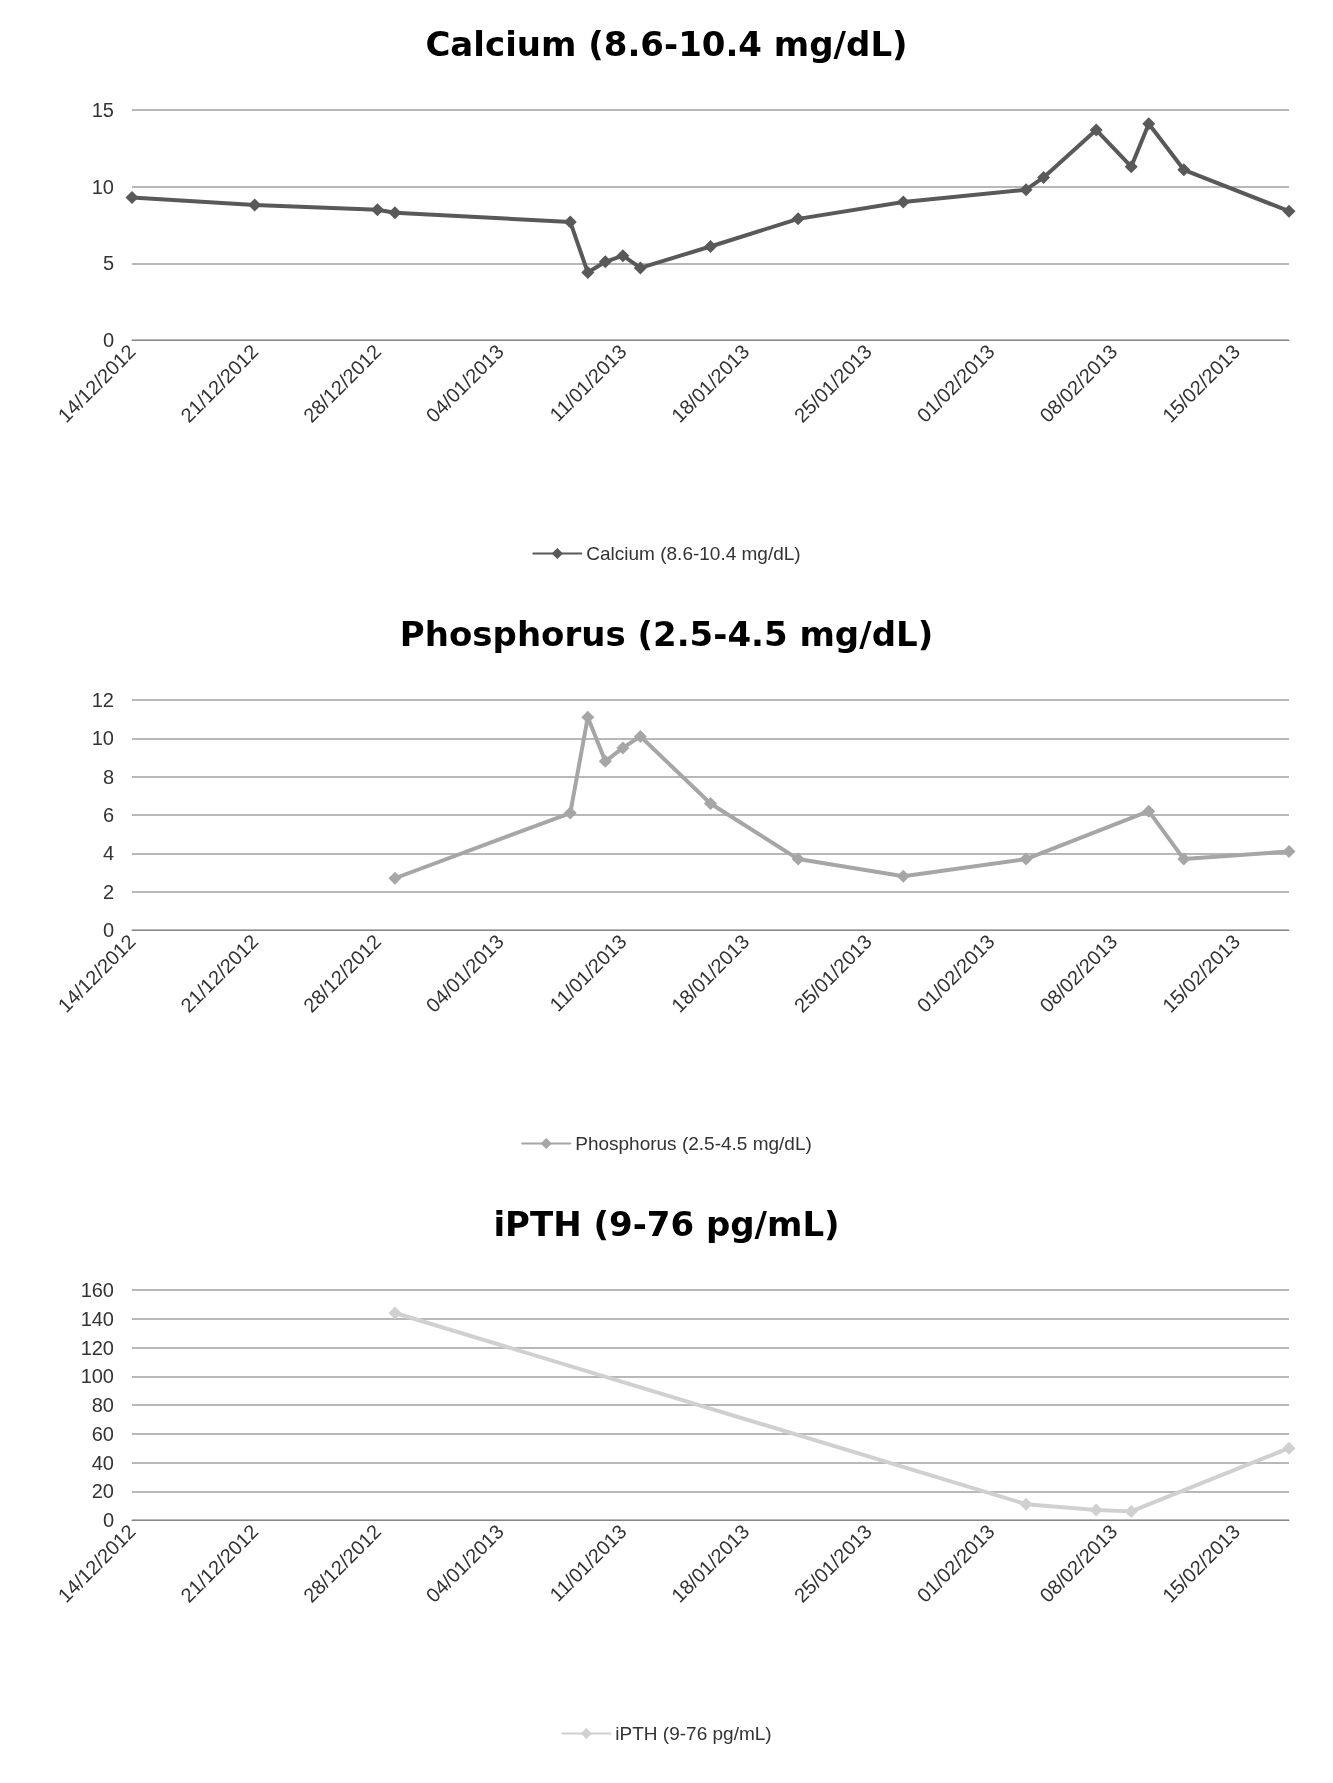  I want to click on y-tick-label: 4, so click(108, 853).